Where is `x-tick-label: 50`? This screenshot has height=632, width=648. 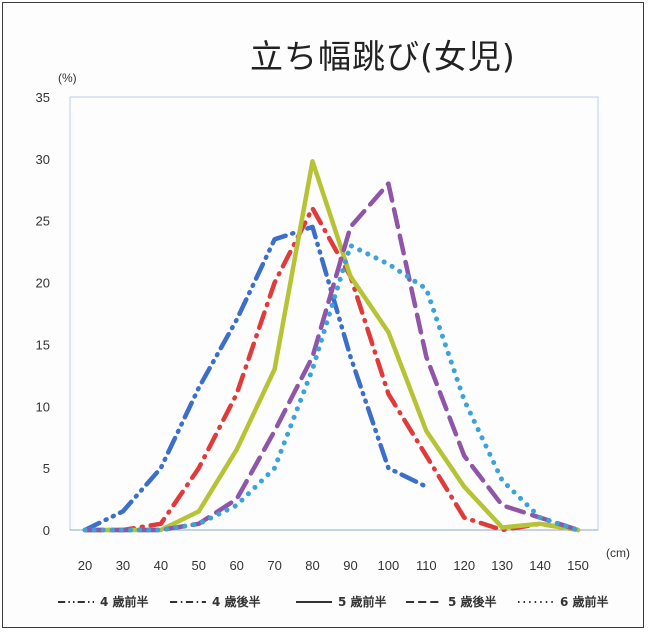 x-tick-label: 50 is located at coordinates (199, 565).